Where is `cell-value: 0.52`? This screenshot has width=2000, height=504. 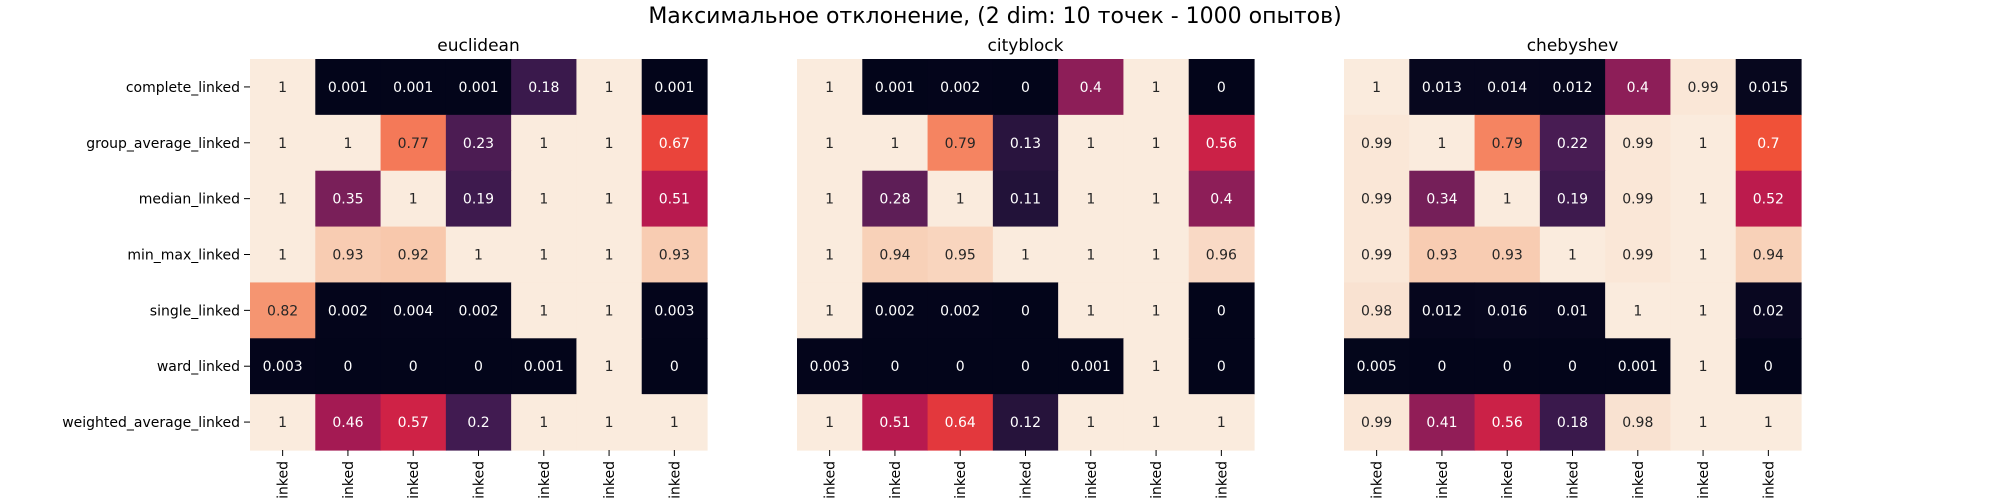
cell-value: 0.52 is located at coordinates (1768, 200).